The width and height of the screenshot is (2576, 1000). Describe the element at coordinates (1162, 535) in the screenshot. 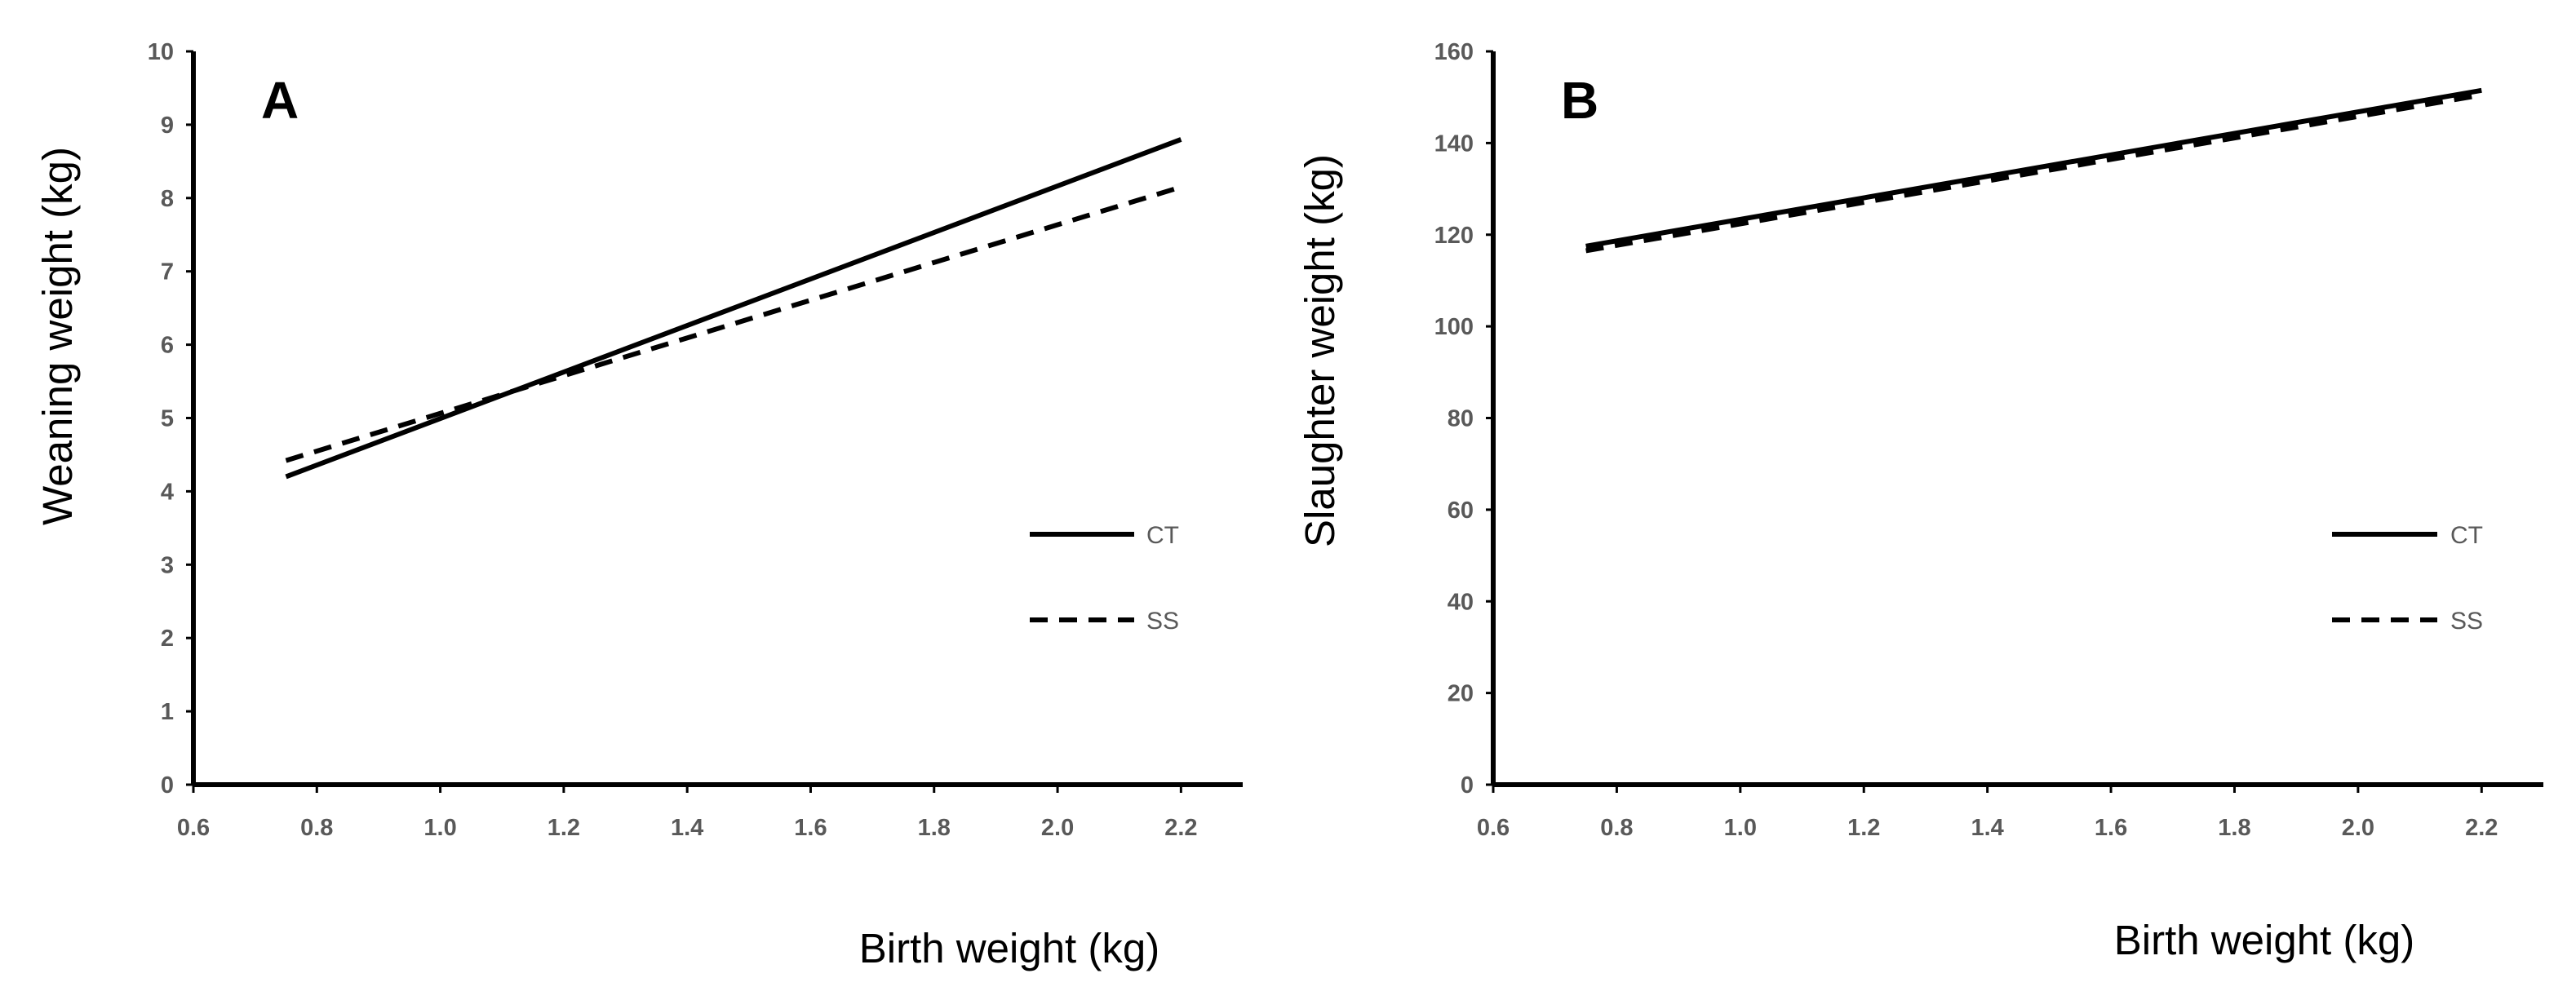

I see `legend-label-a-ct: CT` at that location.